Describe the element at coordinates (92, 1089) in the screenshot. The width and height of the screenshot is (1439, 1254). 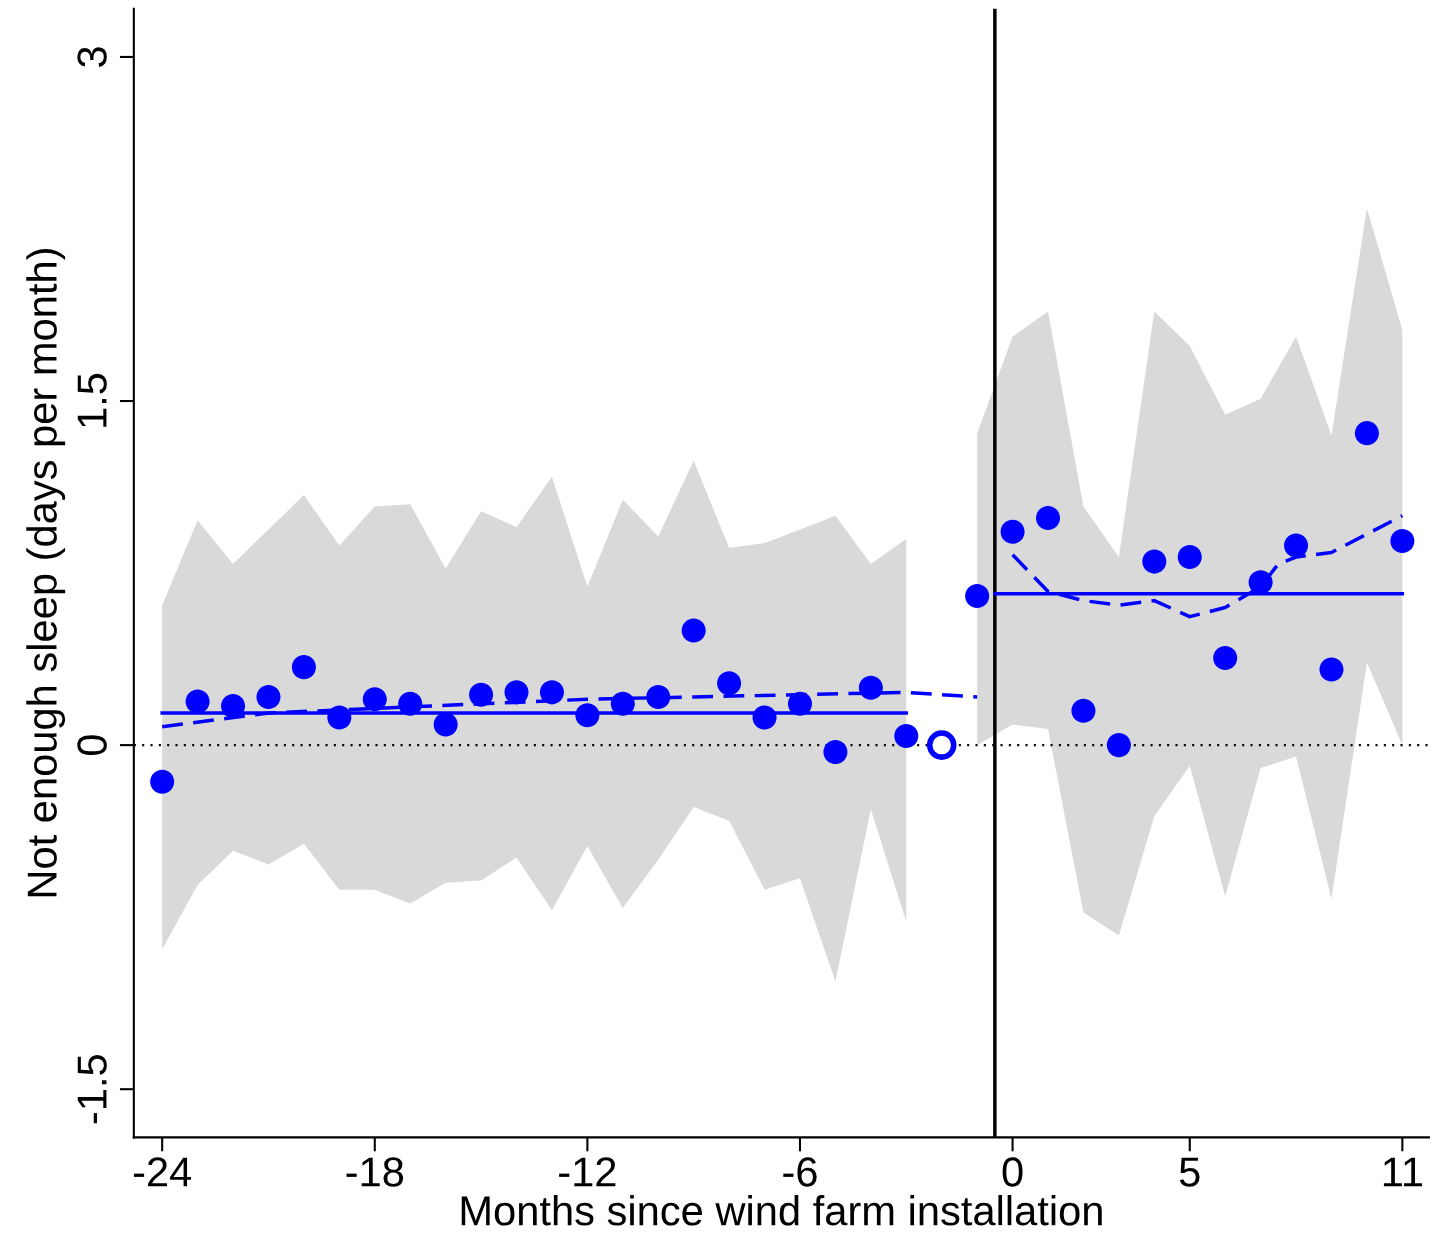
I see `y-tick-label: -1.5` at that location.